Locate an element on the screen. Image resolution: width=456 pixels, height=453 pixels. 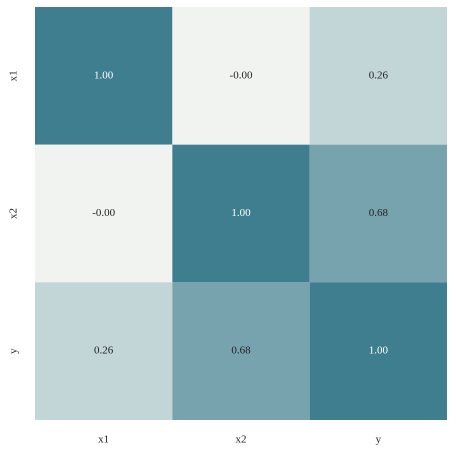
x-tick-label: x2 is located at coordinates (241, 440).